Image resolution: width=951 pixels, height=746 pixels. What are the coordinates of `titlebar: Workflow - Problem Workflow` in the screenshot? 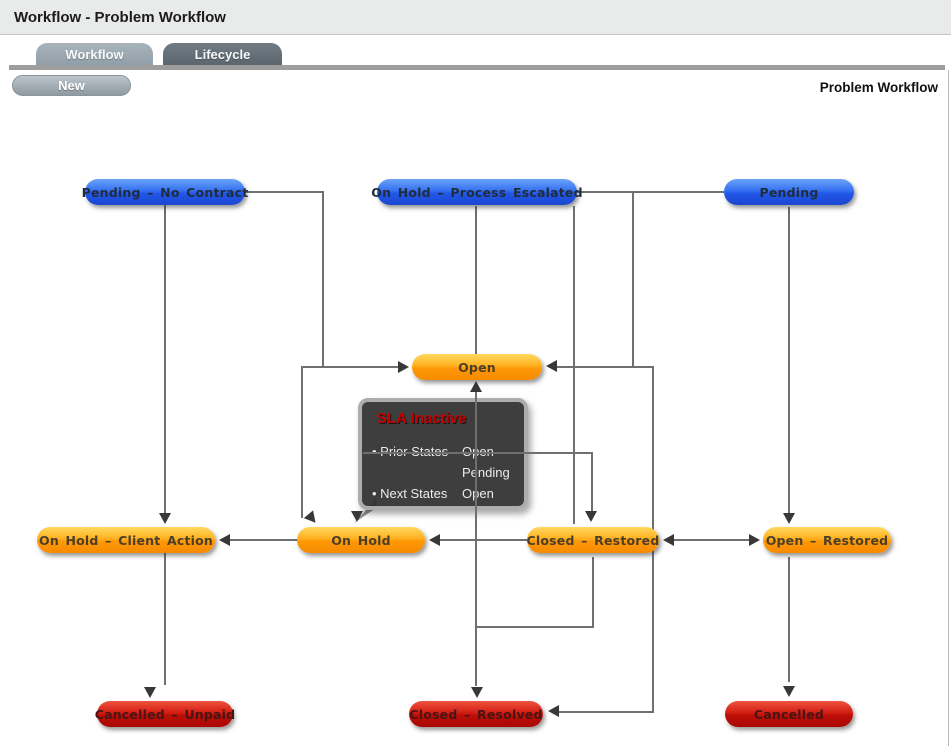 It's located at (475, 17).